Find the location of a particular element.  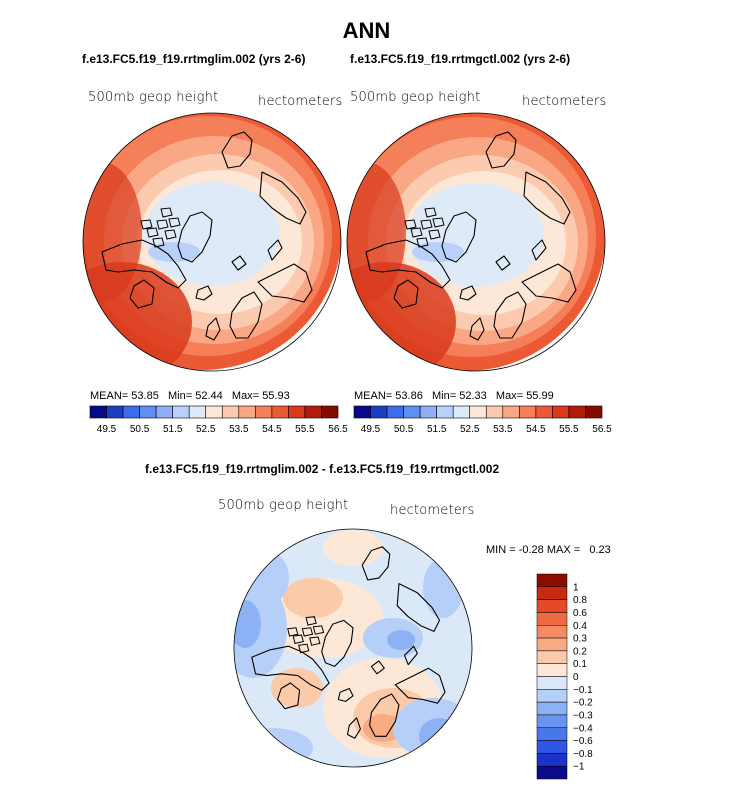

left-max-label: Max= is located at coordinates (245, 396).